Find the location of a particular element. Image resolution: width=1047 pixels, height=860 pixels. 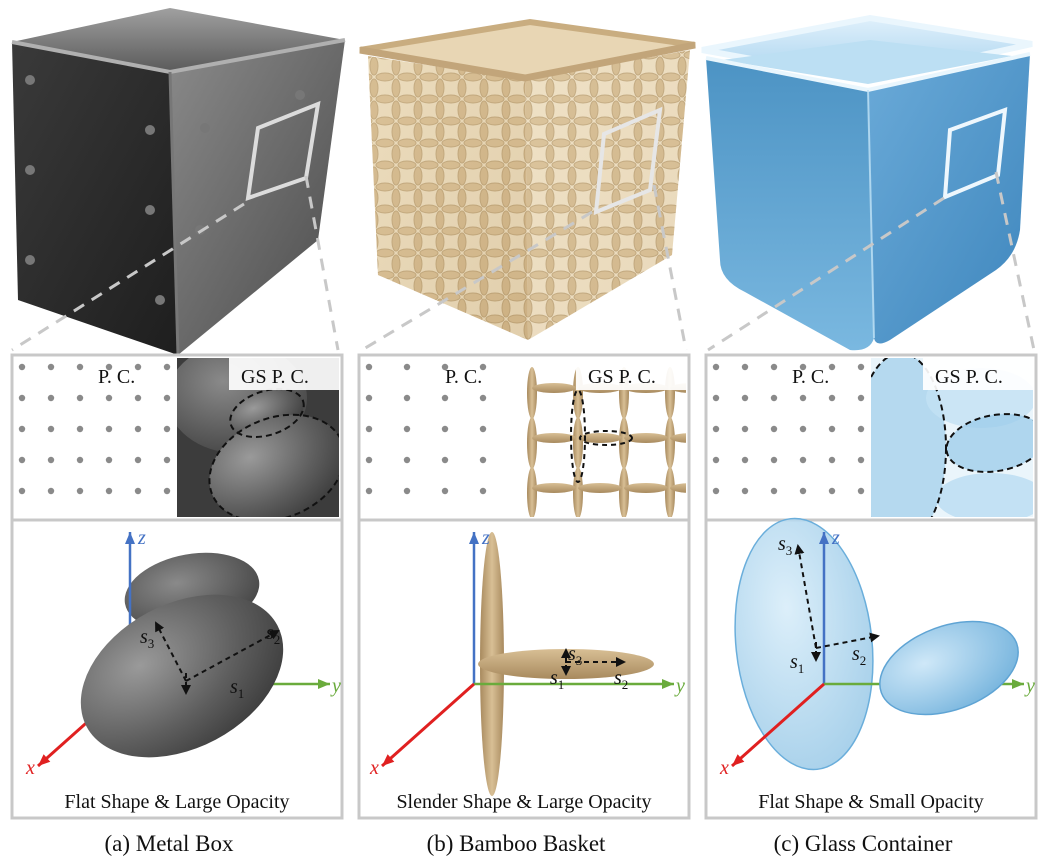

glass-container-render is located at coordinates (867, 182).